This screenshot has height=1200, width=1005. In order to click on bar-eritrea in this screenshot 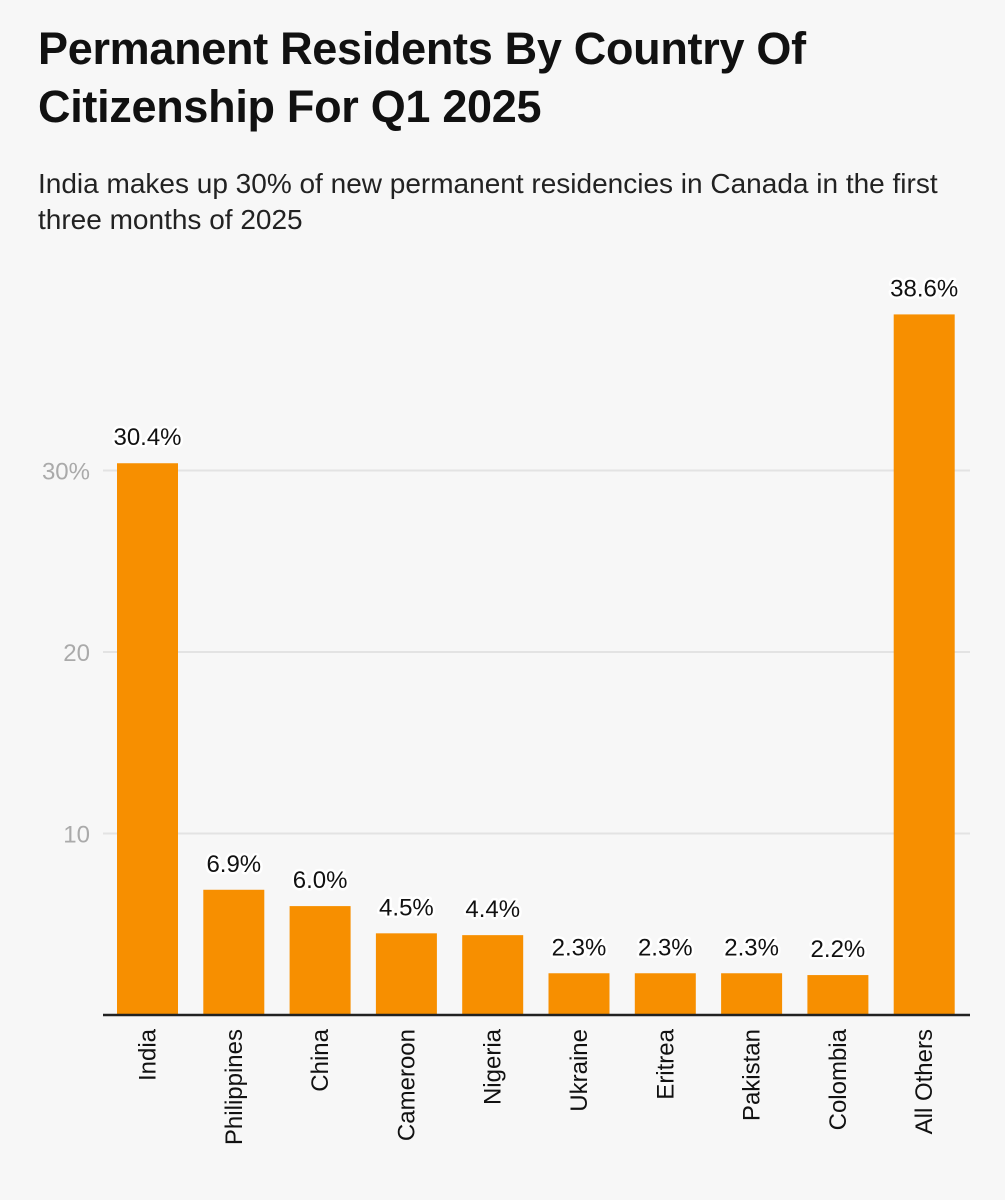, I will do `click(665, 994)`.